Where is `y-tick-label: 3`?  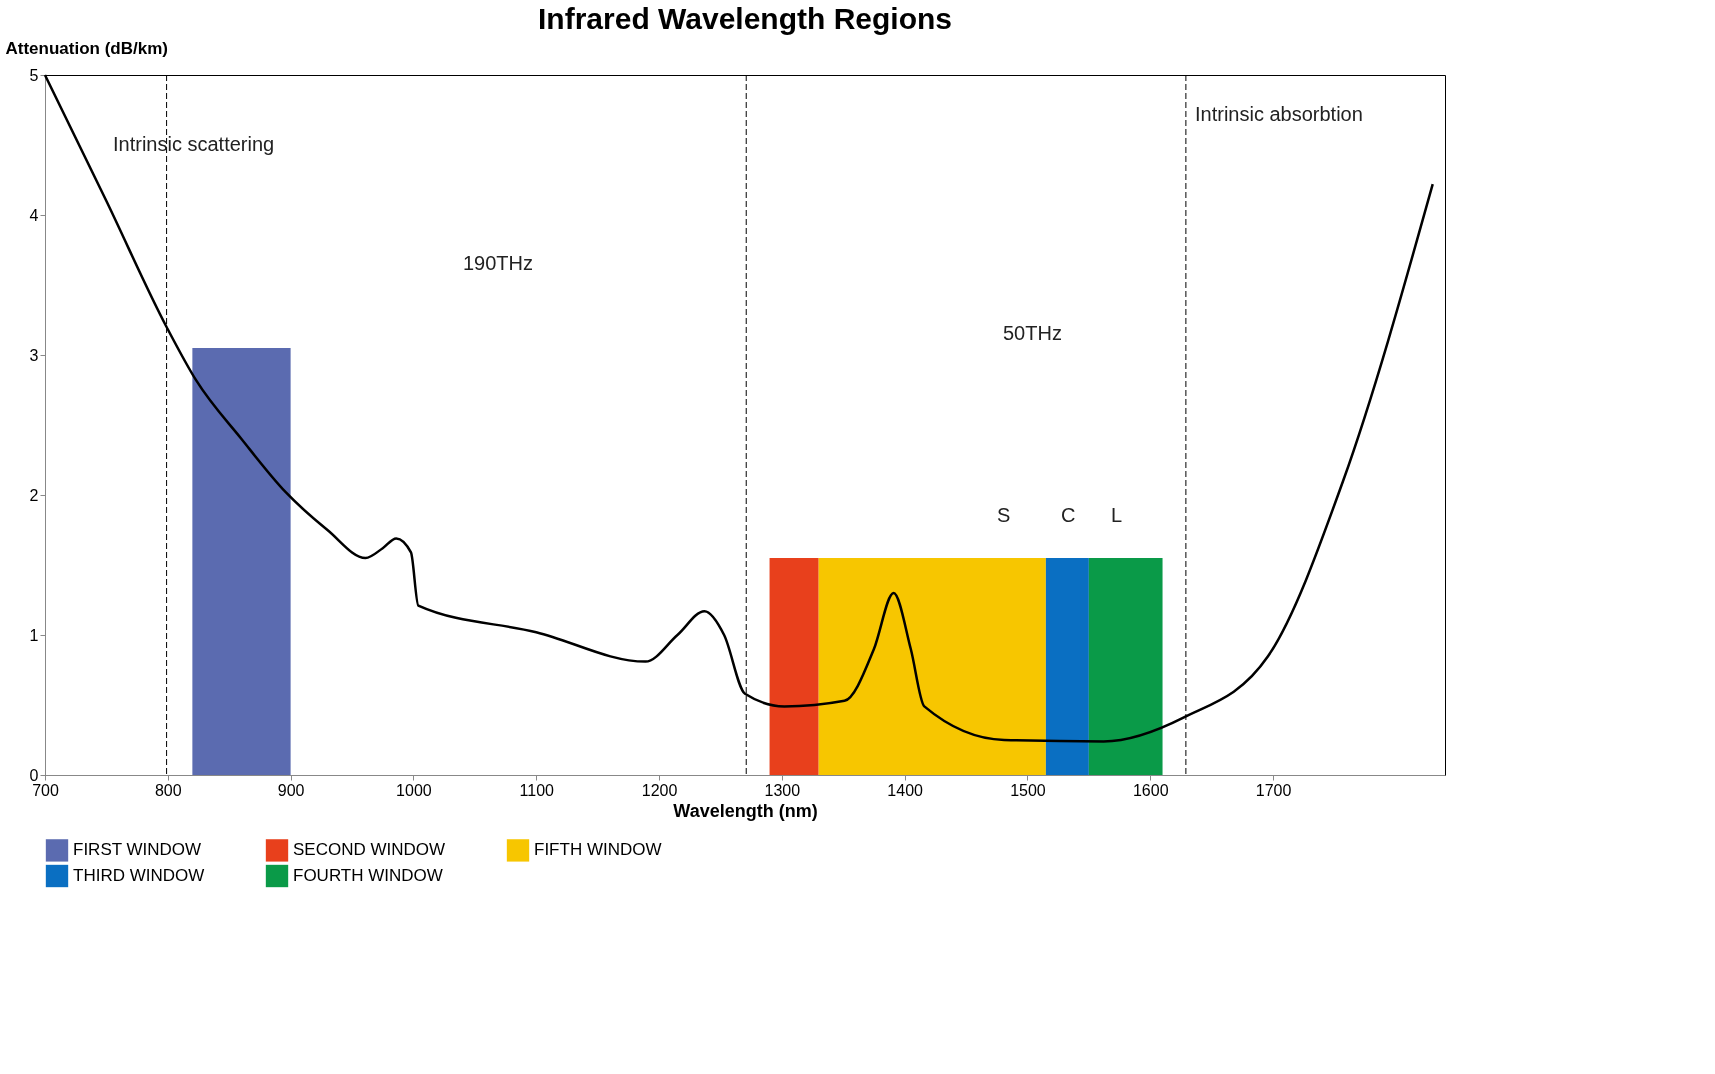 y-tick-label: 3 is located at coordinates (34, 355).